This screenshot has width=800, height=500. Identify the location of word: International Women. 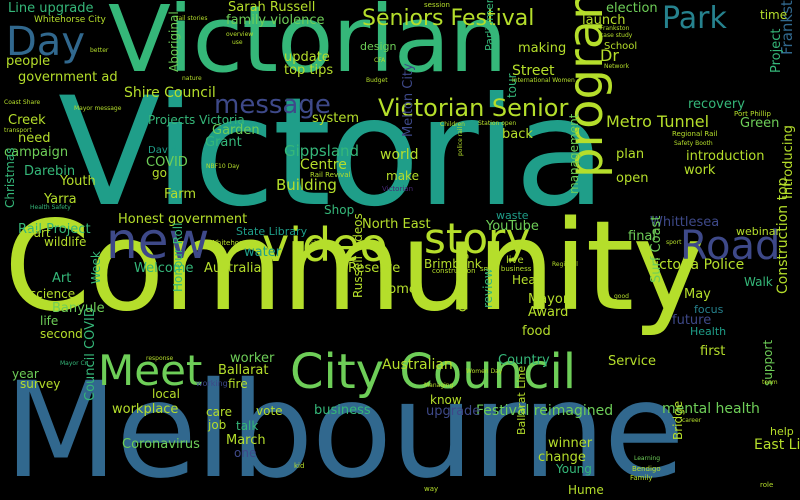
(543, 80).